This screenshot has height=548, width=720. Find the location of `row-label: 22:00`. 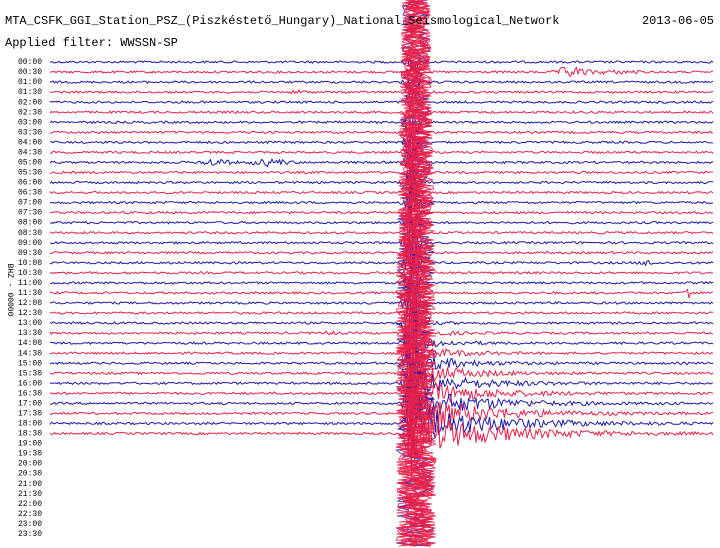

row-label: 22:00 is located at coordinates (30, 504).